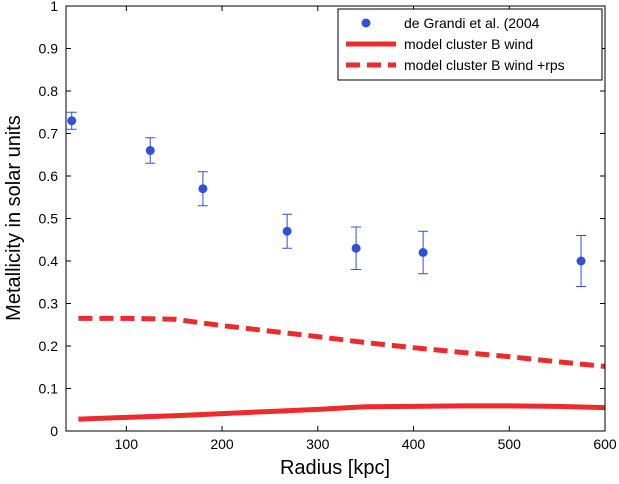 This screenshot has width=619, height=484. Describe the element at coordinates (49, 389) in the screenshot. I see `y-tick-label: 0.1` at that location.